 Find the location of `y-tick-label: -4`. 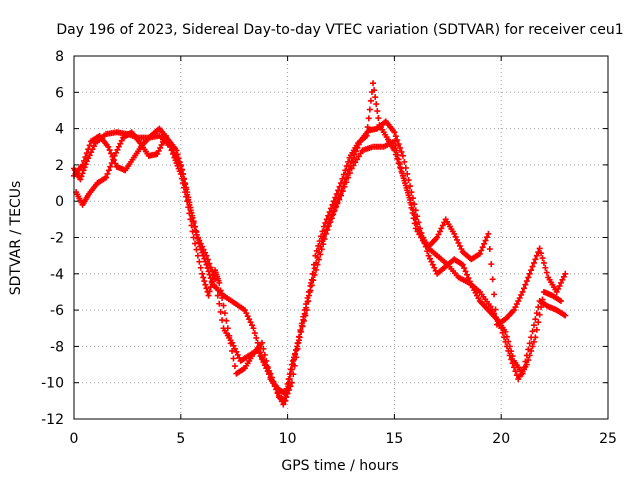

y-tick-label: -4 is located at coordinates (57, 275).